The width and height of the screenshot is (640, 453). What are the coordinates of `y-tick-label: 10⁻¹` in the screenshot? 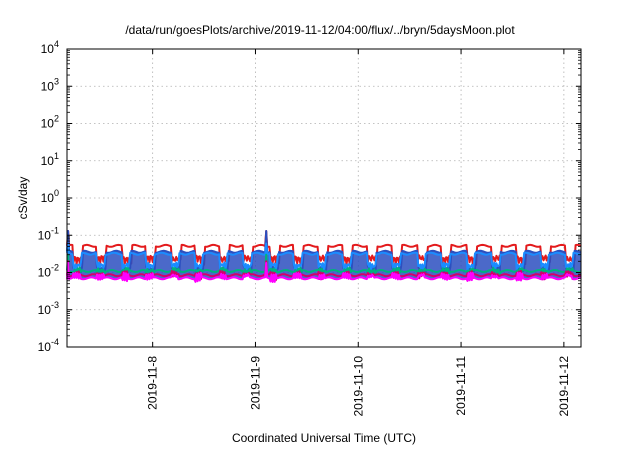 It's located at (48, 233).